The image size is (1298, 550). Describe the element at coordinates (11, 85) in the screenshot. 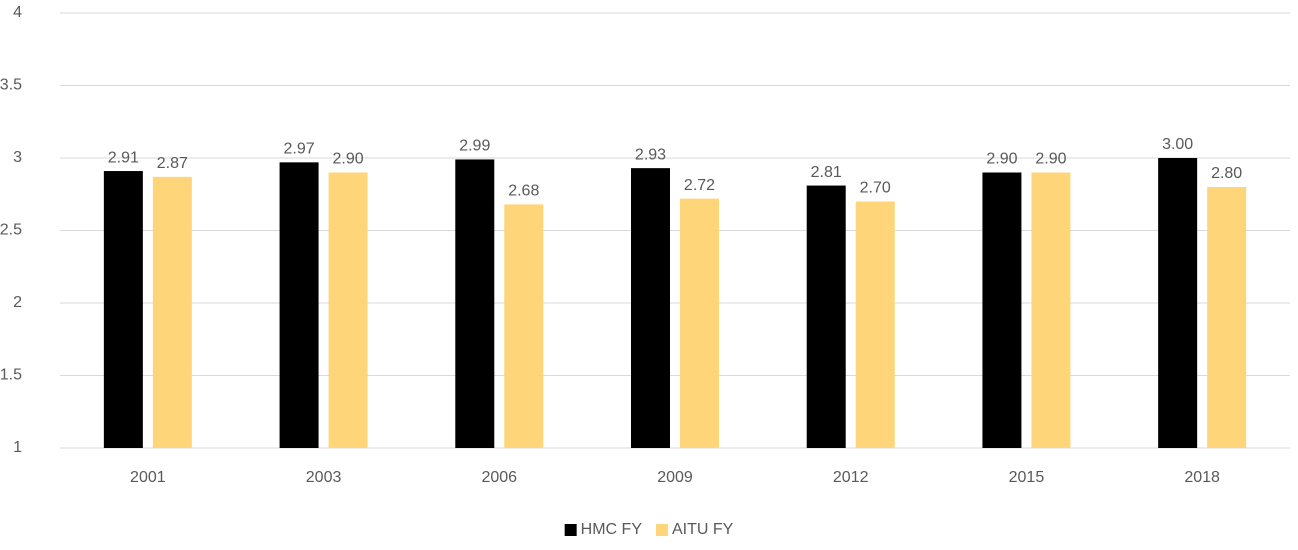

I see `y-tick-label: 3.5` at that location.